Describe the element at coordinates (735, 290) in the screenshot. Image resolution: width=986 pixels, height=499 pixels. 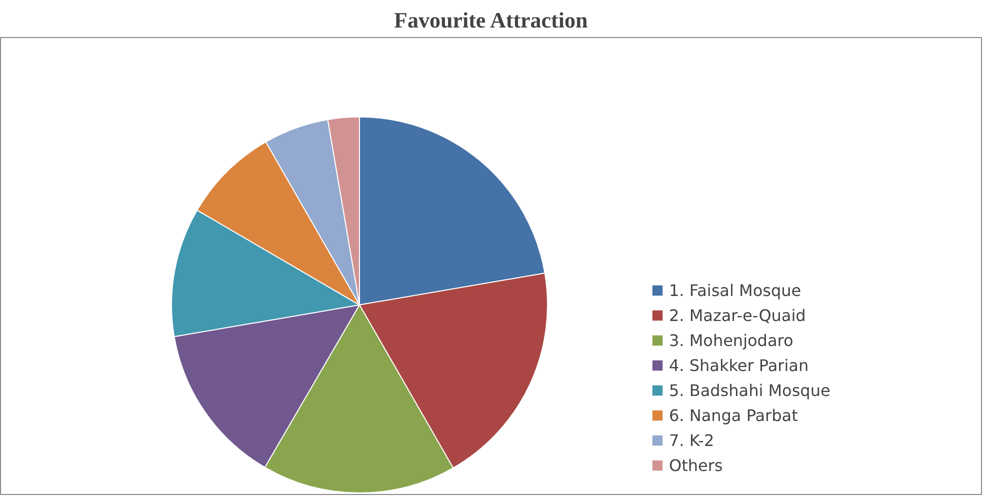
I see `legend-label: 1. Faisal Mosque` at that location.